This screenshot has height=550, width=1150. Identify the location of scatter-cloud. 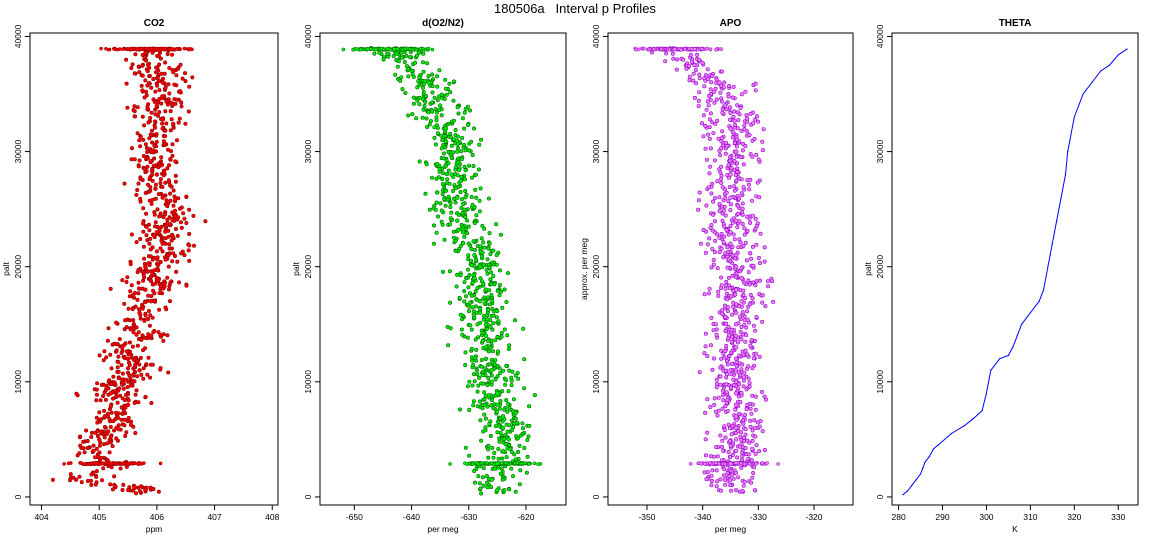
(442, 270).